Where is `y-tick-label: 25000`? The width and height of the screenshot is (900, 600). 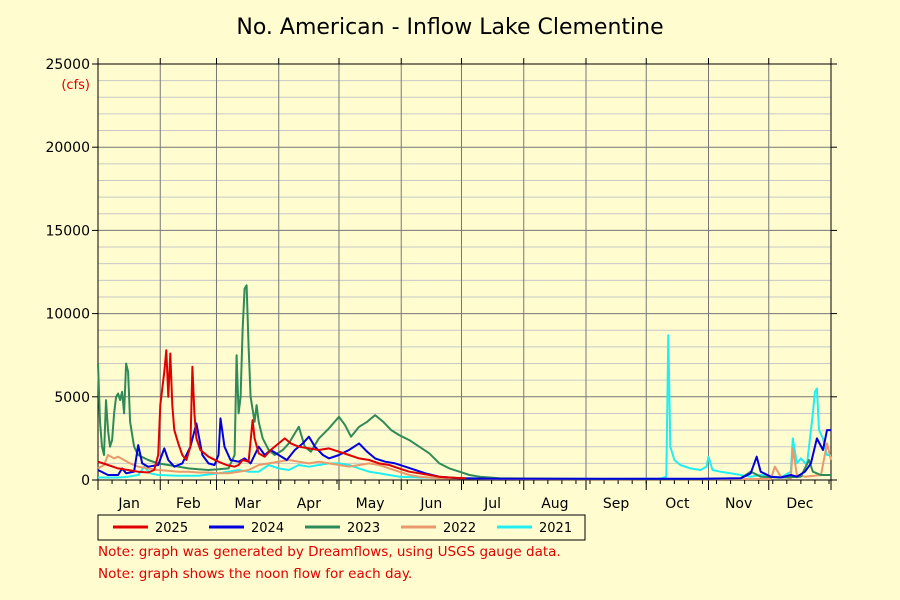 y-tick-label: 25000 is located at coordinates (67, 65).